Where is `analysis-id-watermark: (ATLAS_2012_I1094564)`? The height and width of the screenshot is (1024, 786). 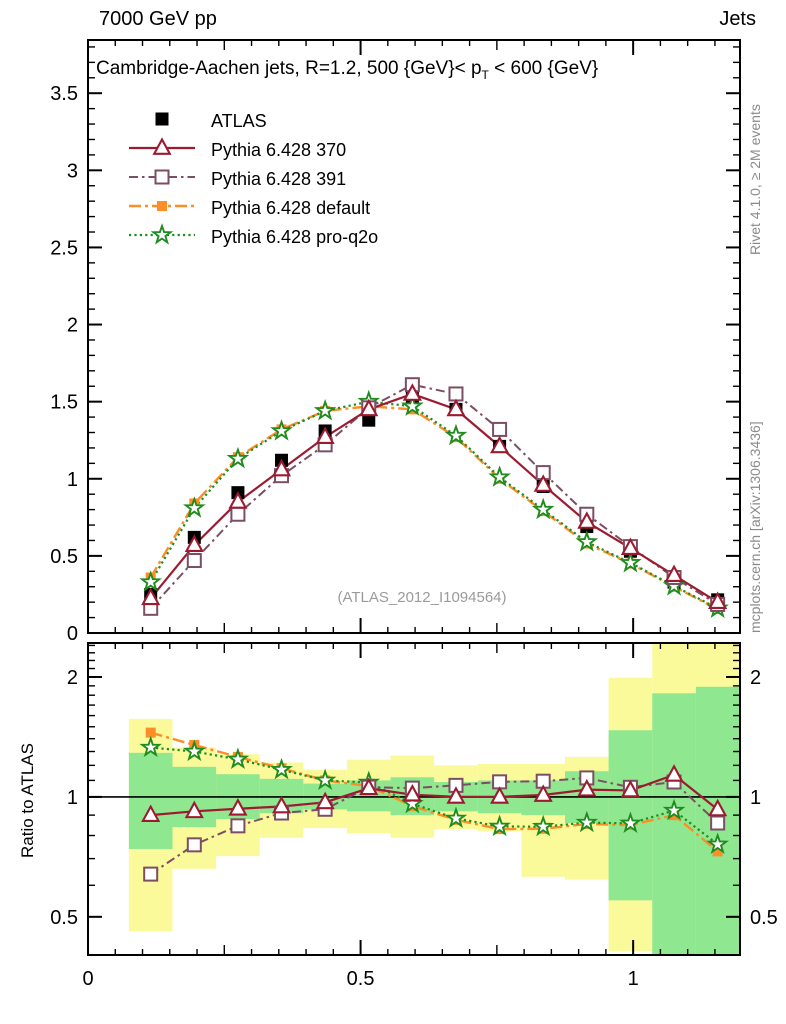
analysis-id-watermark: (ATLAS_2012_I1094564) is located at coordinates (422, 597).